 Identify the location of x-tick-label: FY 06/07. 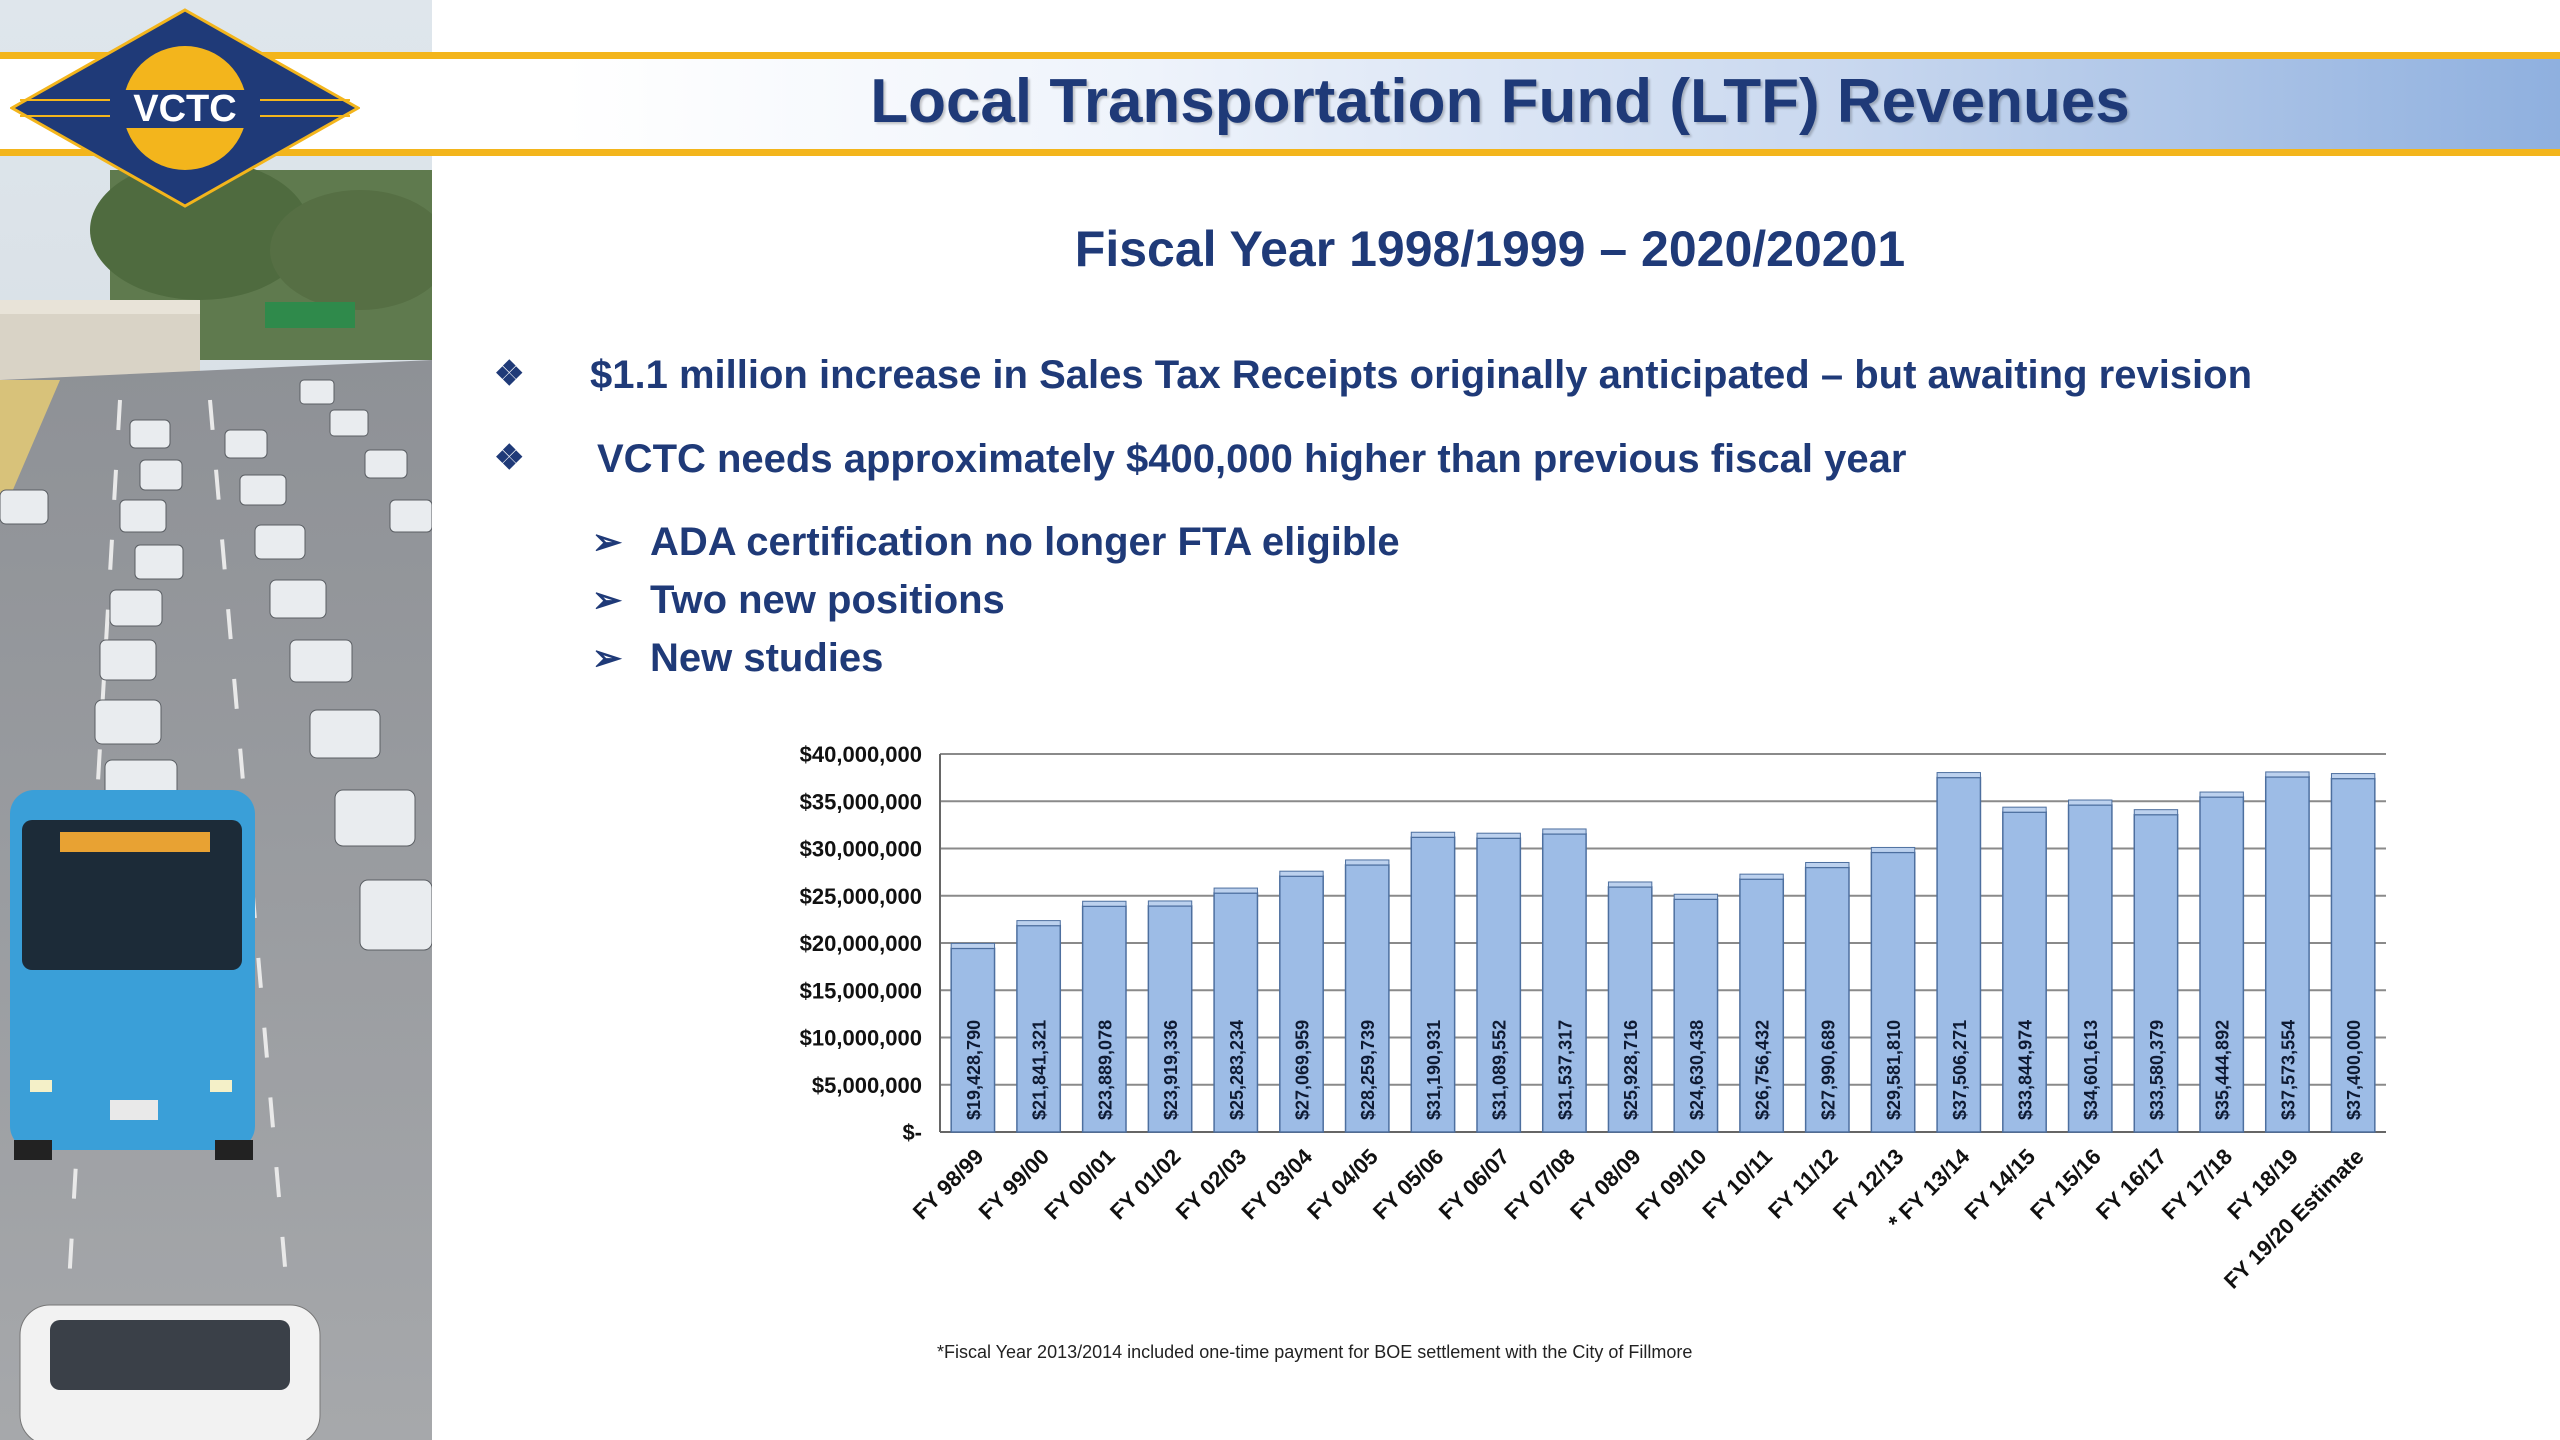
(1474, 1184).